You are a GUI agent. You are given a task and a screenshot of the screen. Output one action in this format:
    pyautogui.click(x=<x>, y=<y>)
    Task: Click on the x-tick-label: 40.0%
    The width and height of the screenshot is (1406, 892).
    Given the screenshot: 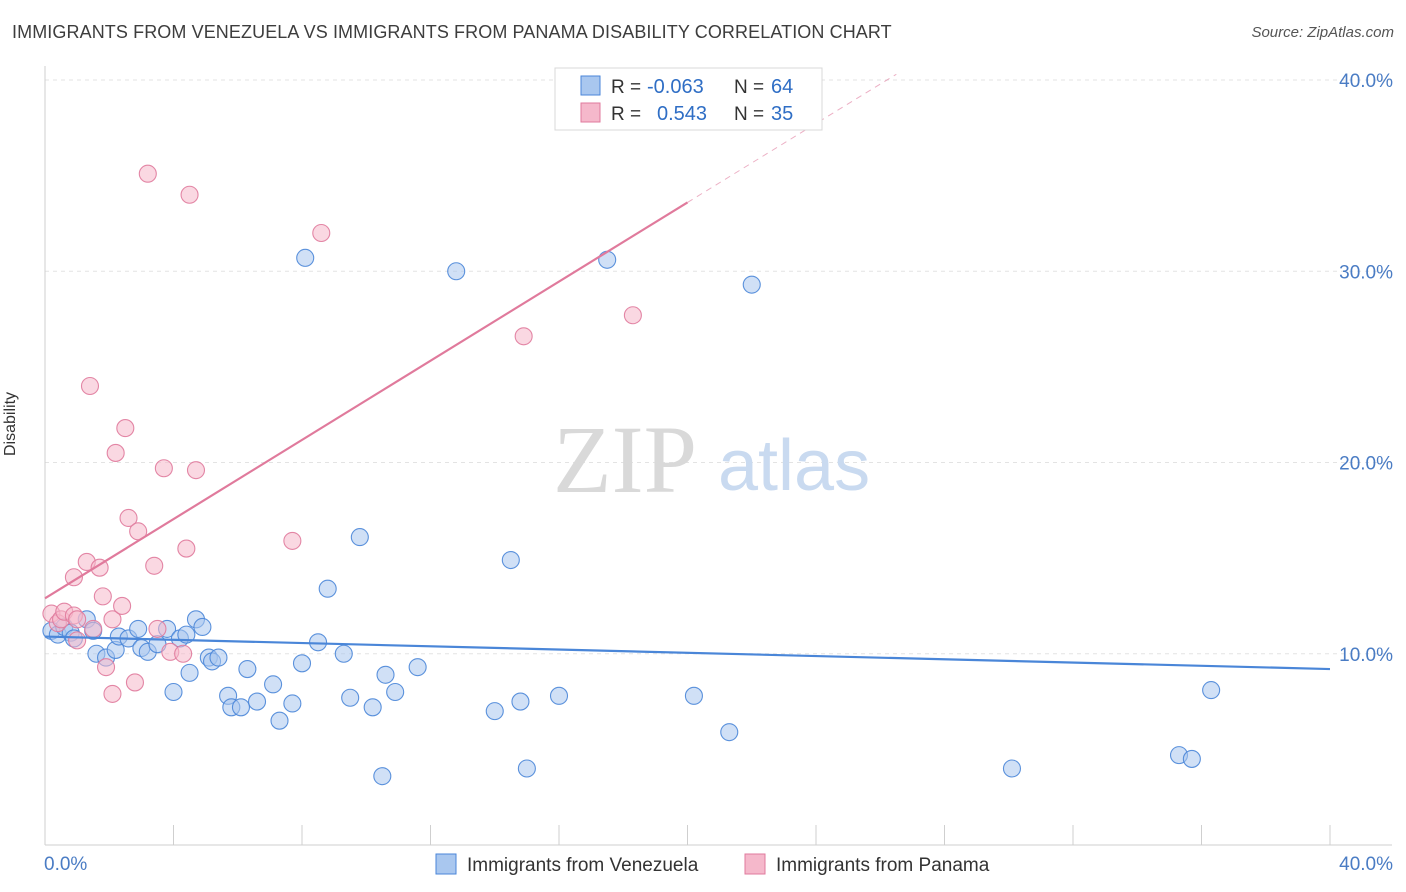 What is the action you would take?
    pyautogui.click(x=1366, y=864)
    